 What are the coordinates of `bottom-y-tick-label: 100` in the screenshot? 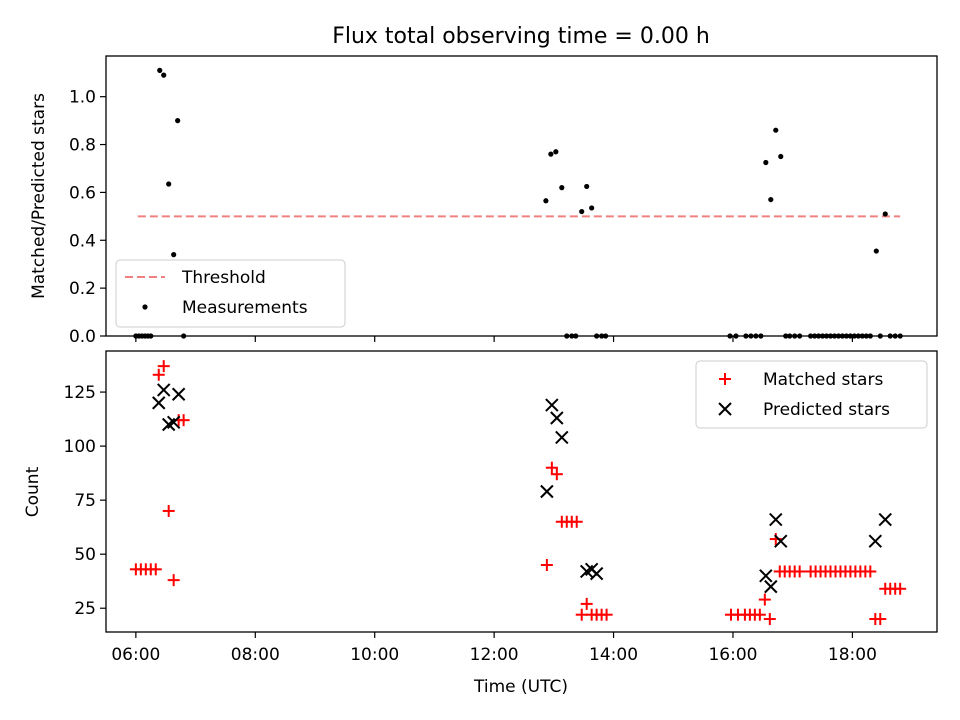 It's located at (80, 447).